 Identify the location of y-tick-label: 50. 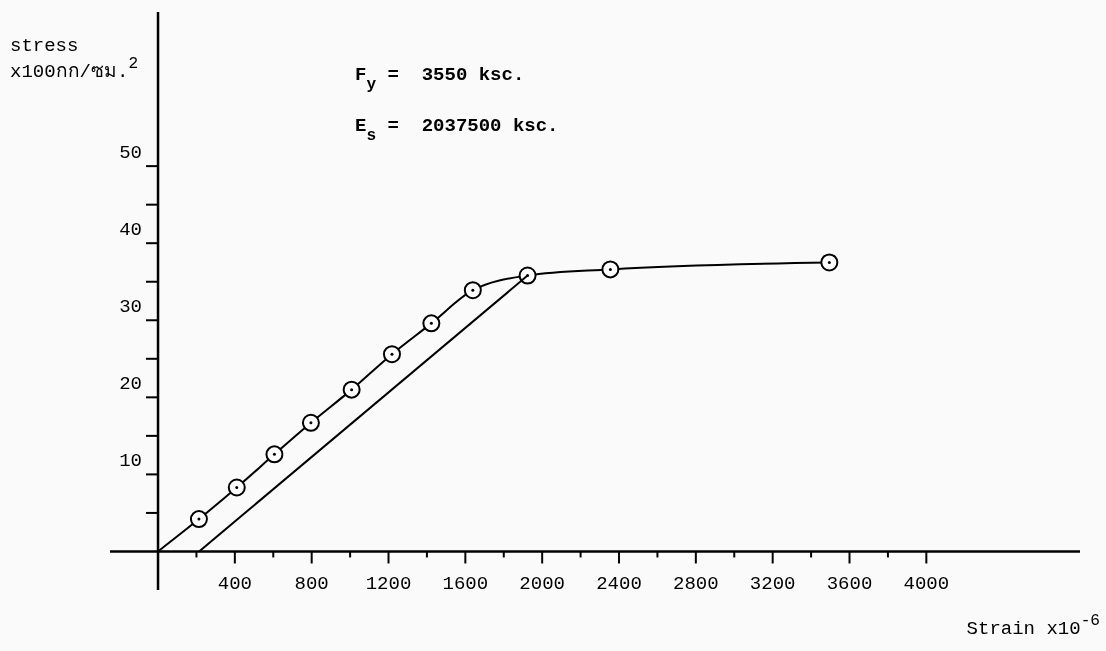
(131, 153).